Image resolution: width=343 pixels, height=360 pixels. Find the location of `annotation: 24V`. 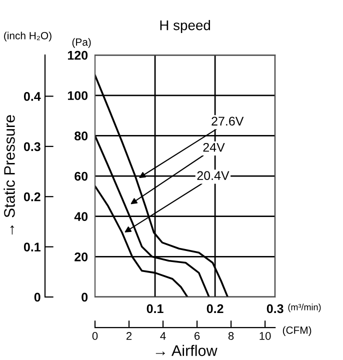

annotation: 24V is located at coordinates (214, 147).